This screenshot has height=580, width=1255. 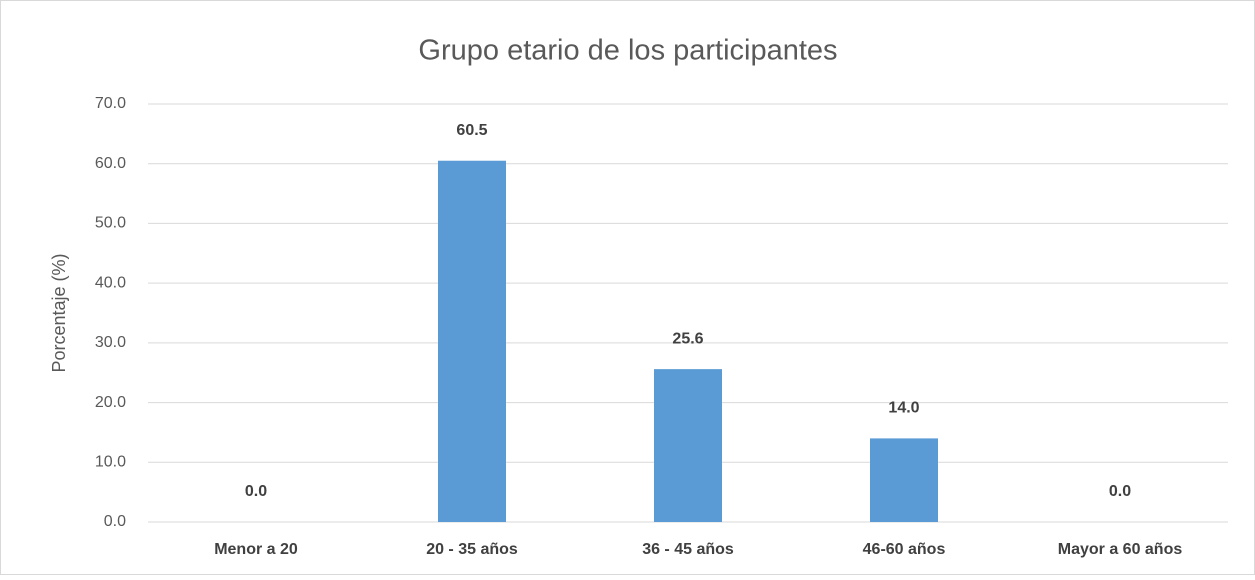 I want to click on x-tick-label: 20 - 35 años, so click(x=472, y=549).